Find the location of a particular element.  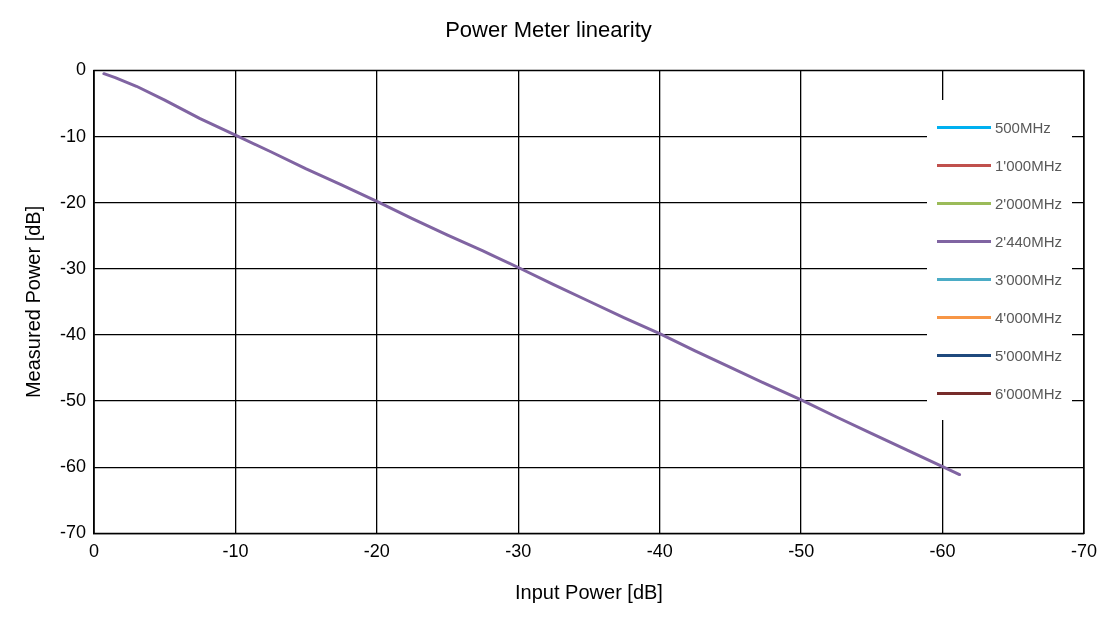

legend-label: 2'440MHz is located at coordinates (1028, 241).